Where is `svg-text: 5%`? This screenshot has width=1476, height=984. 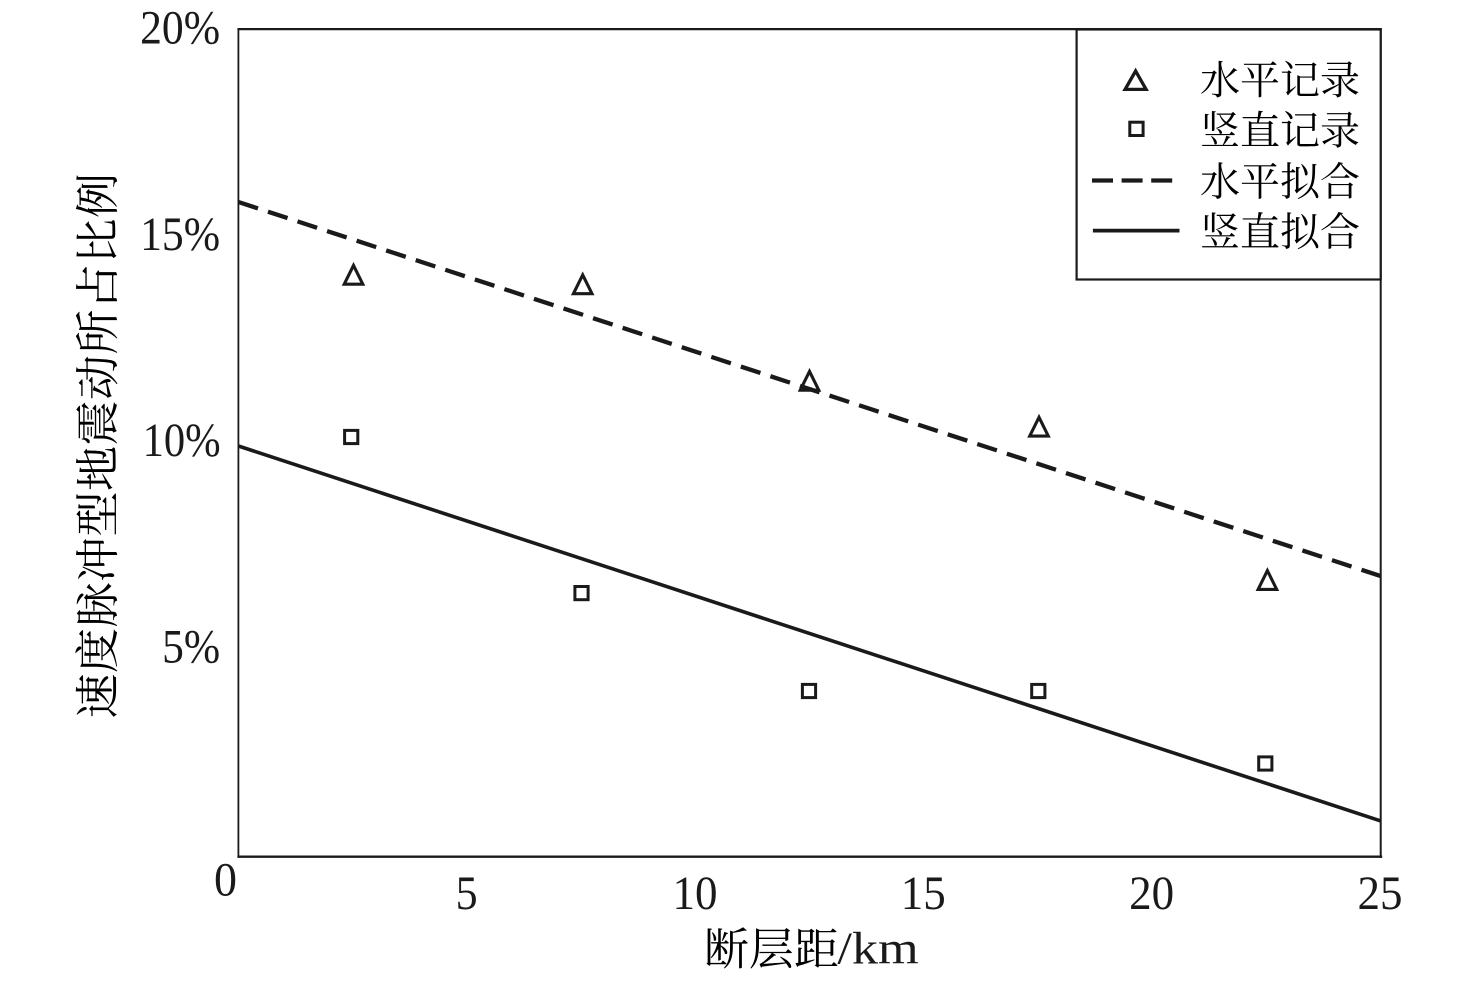 svg-text: 5% is located at coordinates (191, 647).